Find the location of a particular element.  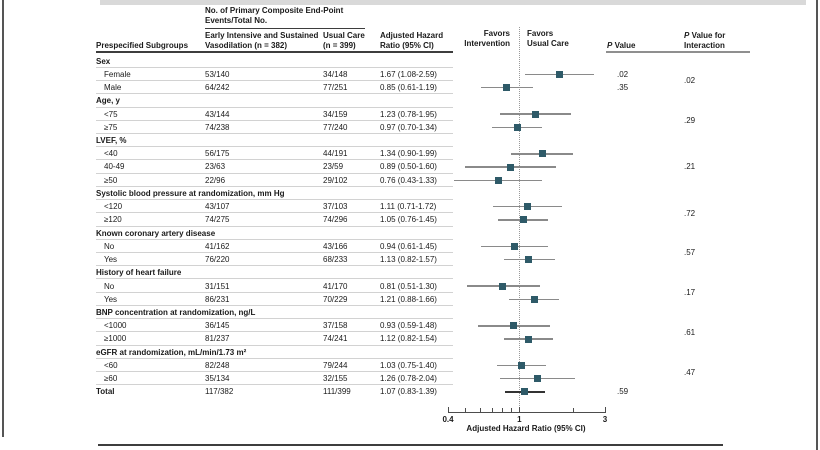

events-usual-value: 29/102 is located at coordinates (335, 180).